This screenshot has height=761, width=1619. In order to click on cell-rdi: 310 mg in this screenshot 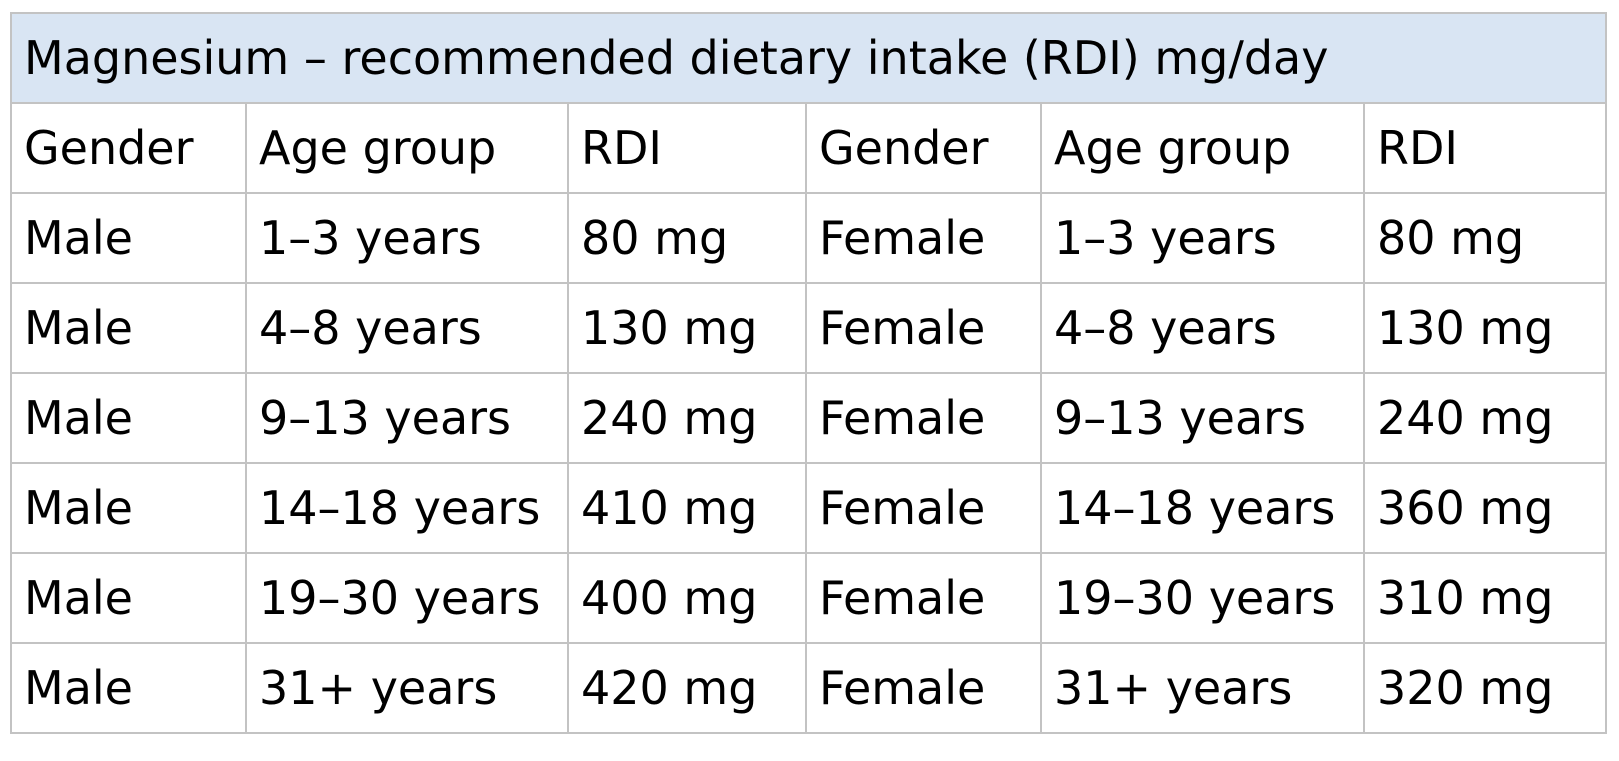, I will do `click(1485, 598)`.